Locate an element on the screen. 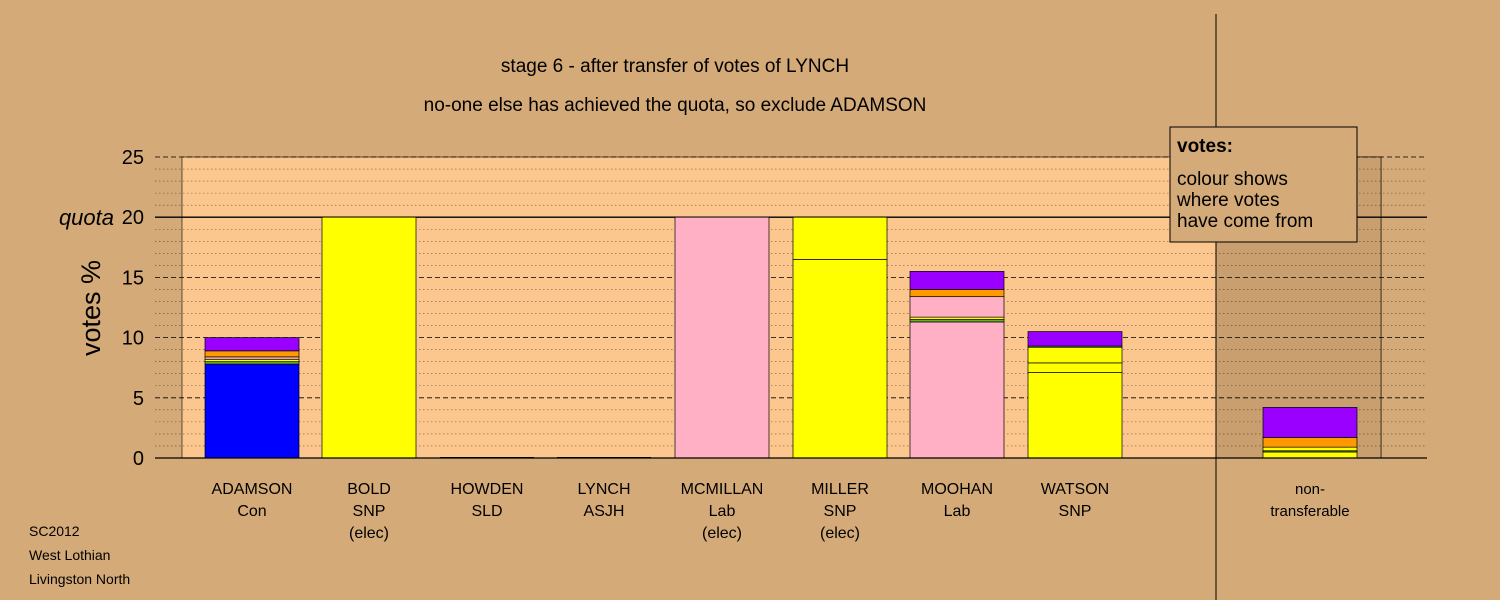 The image size is (1500, 600). y-tick-label: 5 is located at coordinates (138, 399).